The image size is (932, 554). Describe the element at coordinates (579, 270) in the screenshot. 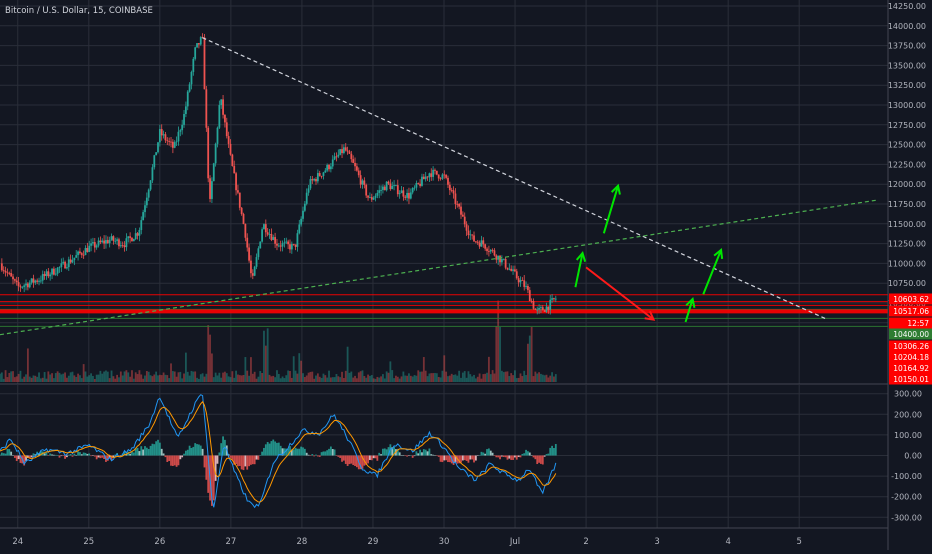

I see `projection-arrow-shaft` at that location.